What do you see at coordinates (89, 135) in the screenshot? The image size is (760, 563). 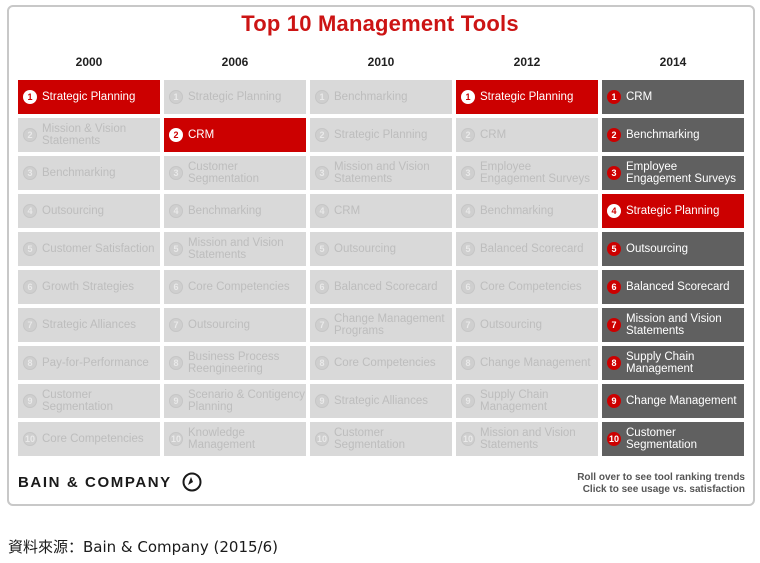 I see `tool-cell-2000-rank-2: 2 Mission & Vision Statements` at bounding box center [89, 135].